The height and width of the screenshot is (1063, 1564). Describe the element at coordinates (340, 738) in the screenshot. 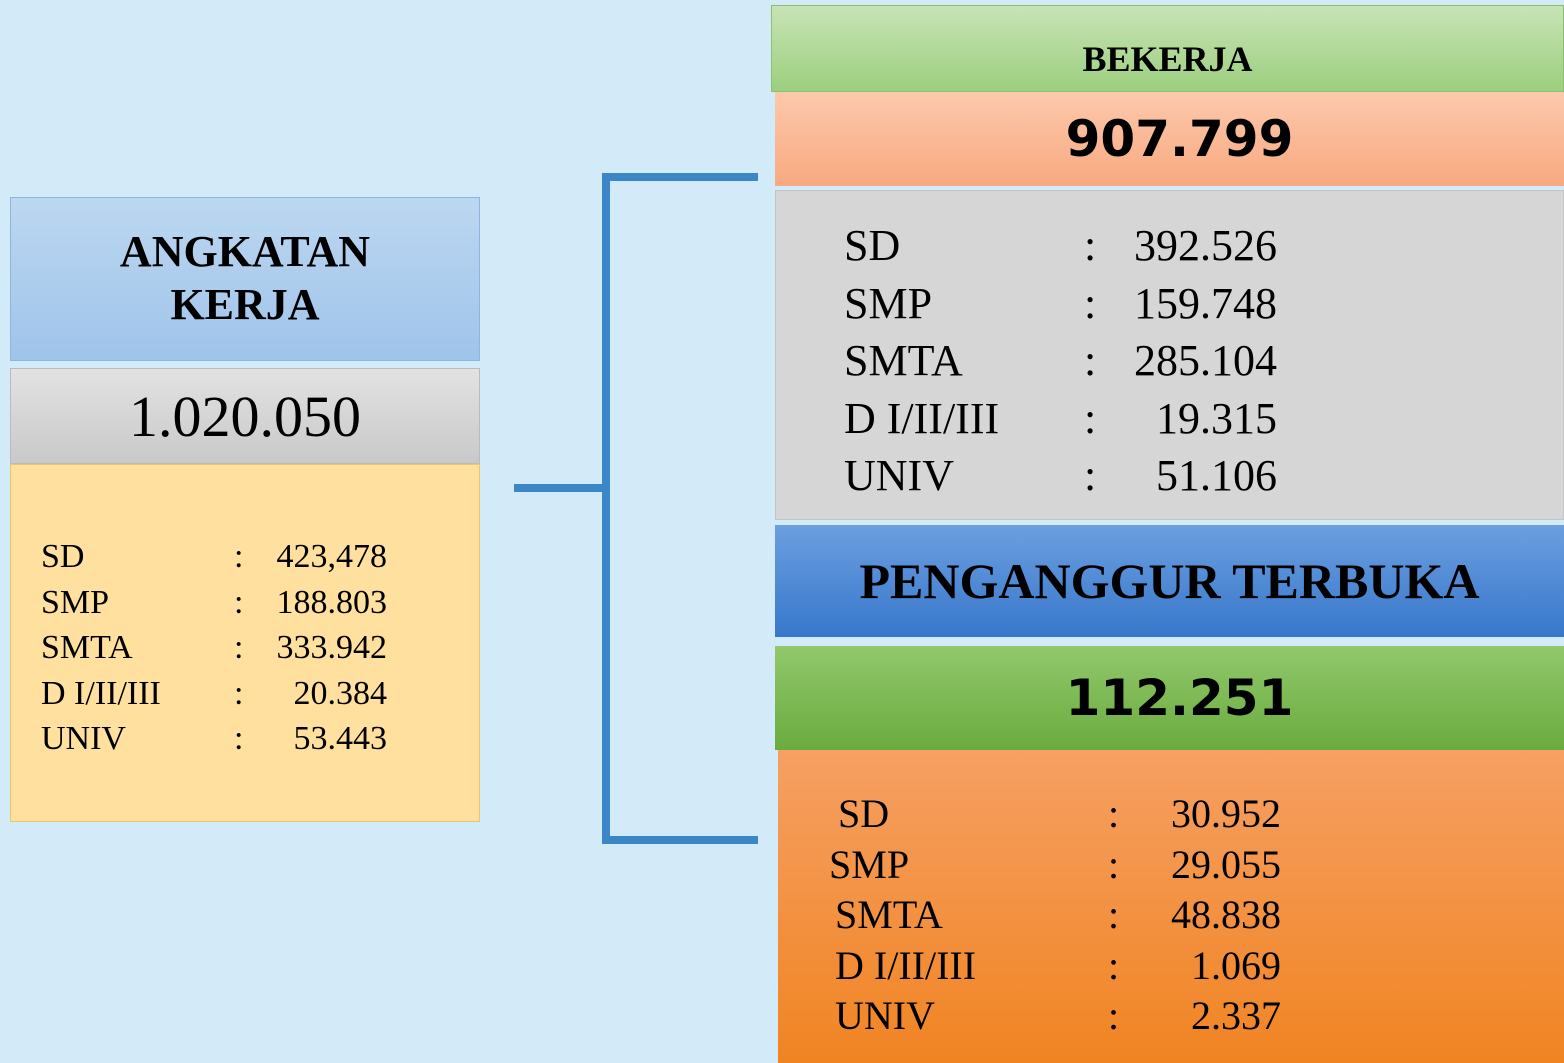

I see `row-value: 53.443` at that location.